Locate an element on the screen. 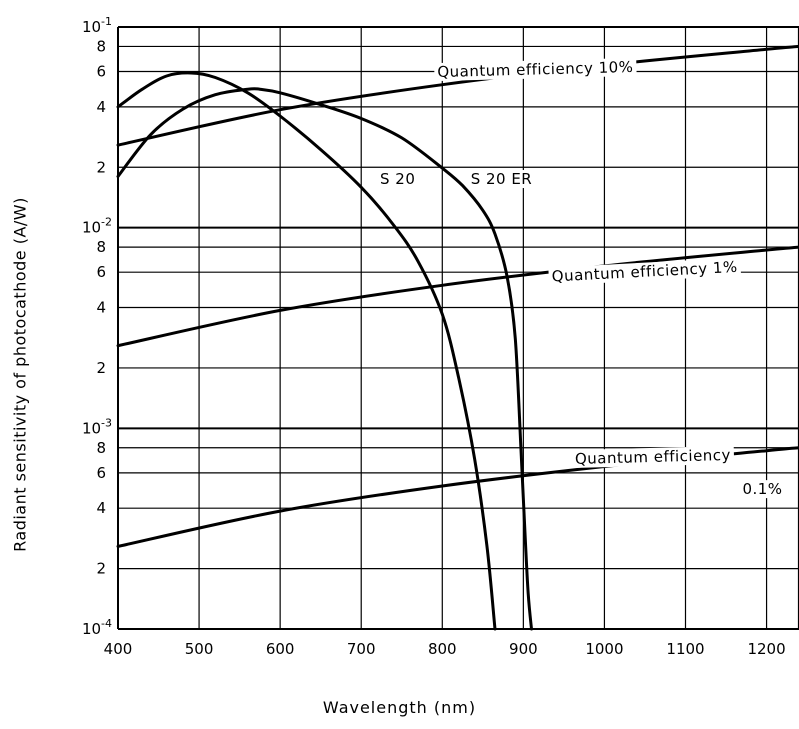  x-tick-label: 1100 is located at coordinates (685, 649).